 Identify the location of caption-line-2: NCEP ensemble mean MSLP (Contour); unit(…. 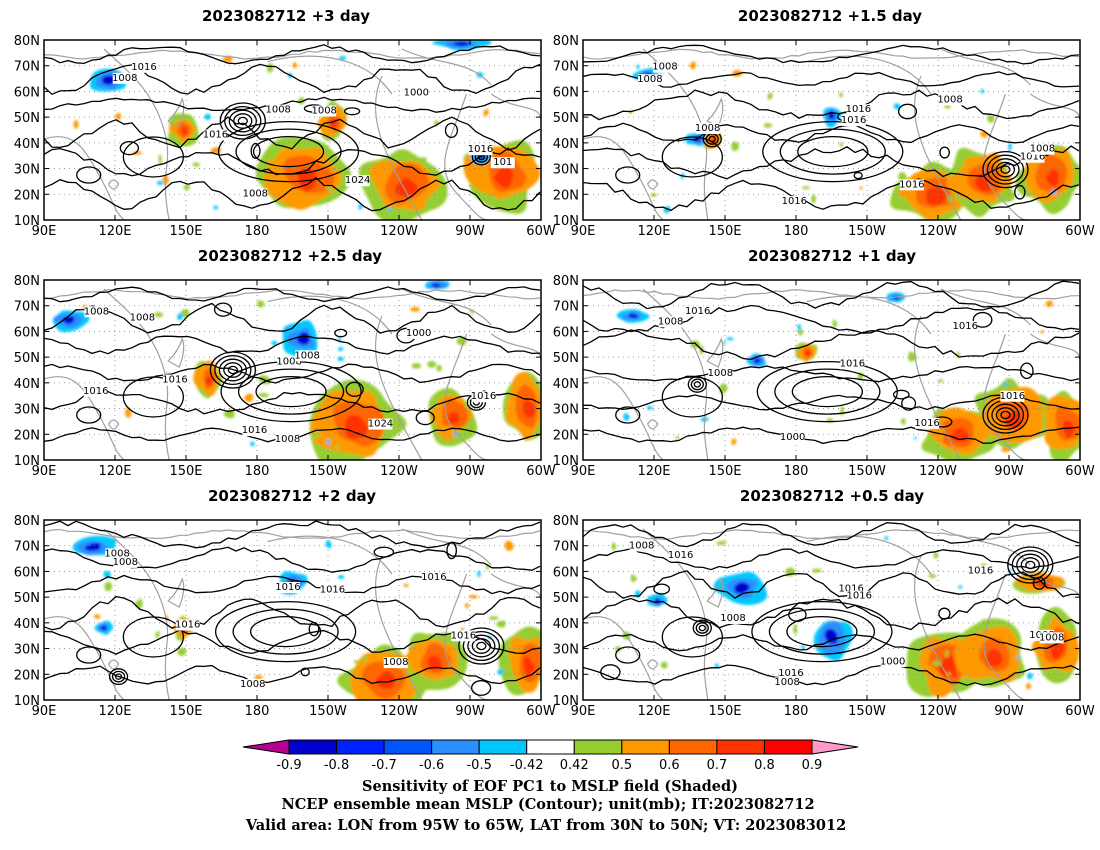
(547, 804).